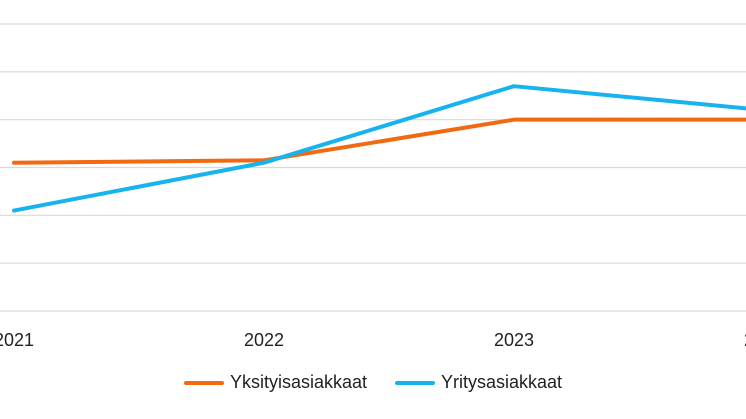  I want to click on legend: Yksityisasiakkaat Yritysasiakkaat, so click(373, 382).